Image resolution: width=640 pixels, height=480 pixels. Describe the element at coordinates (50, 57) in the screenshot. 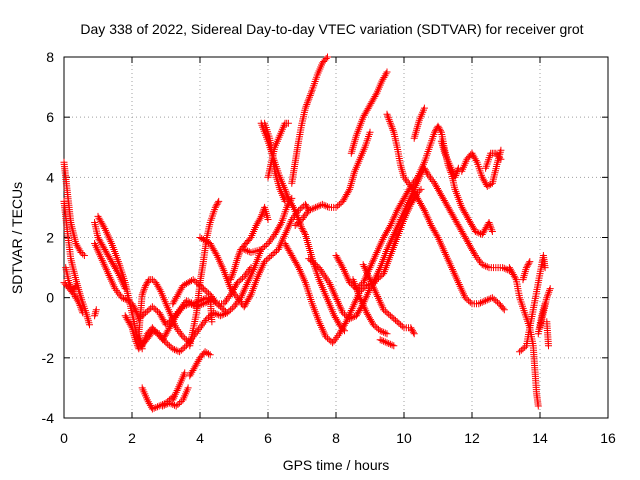

I see `y-tick-label: 8` at that location.